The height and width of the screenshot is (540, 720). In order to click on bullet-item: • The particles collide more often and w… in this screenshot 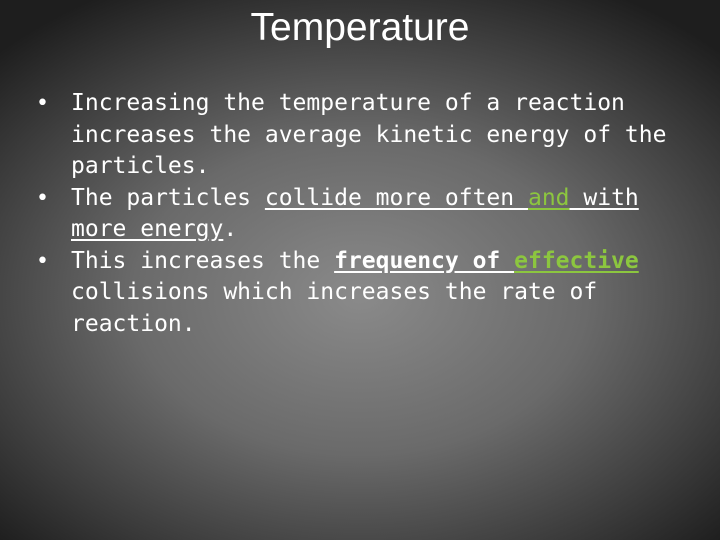, I will do `click(366, 214)`.